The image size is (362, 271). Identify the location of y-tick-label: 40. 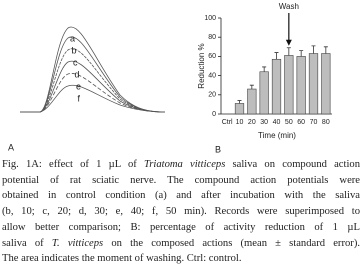
(212, 75).